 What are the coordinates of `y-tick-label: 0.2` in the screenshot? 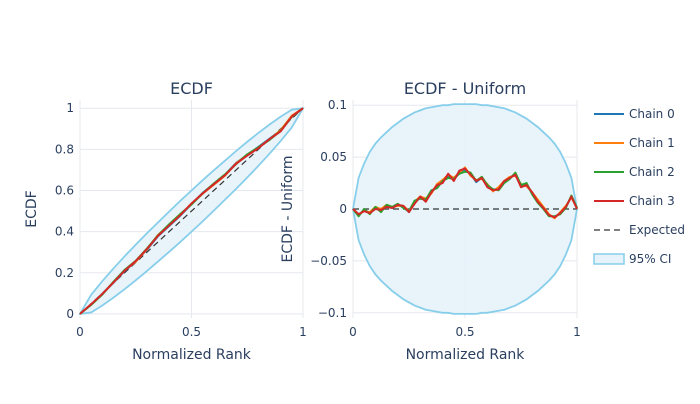 It's located at (64, 273).